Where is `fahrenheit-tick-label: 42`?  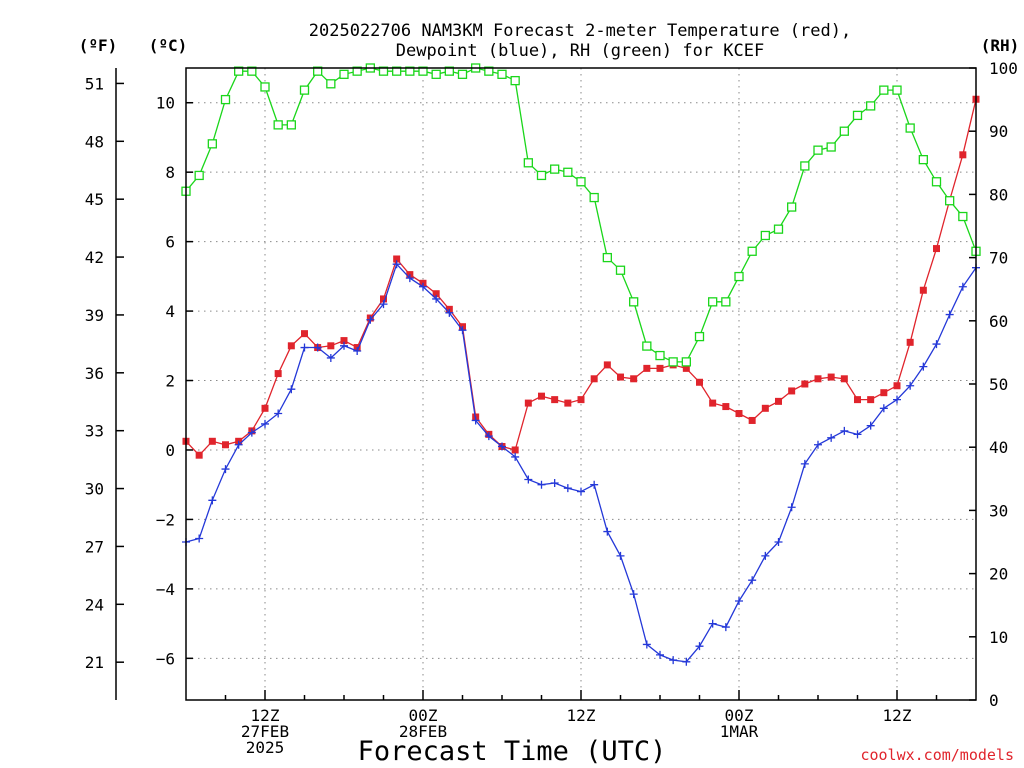
fahrenheit-tick-label: 42 is located at coordinates (94, 257).